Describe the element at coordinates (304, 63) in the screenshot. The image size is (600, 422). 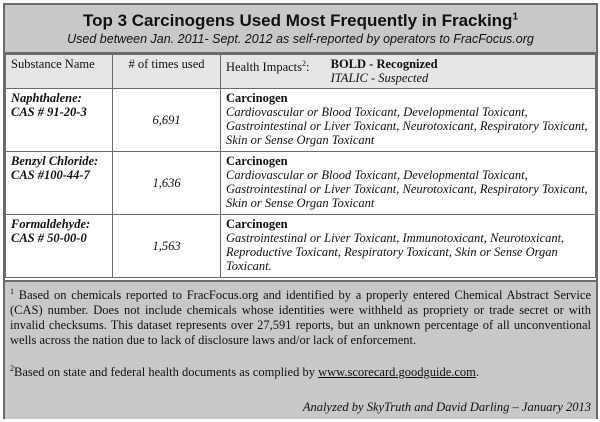
I see `health-impacts-footnote-mark: 2` at that location.